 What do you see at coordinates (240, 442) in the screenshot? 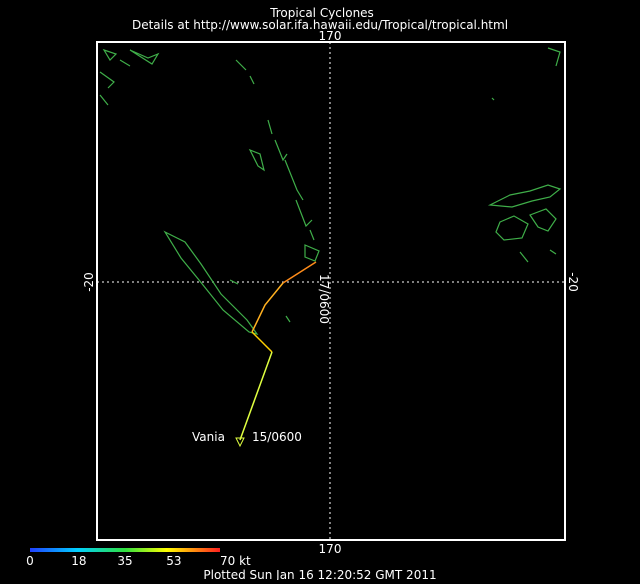
I see `track-start-marker` at bounding box center [240, 442].